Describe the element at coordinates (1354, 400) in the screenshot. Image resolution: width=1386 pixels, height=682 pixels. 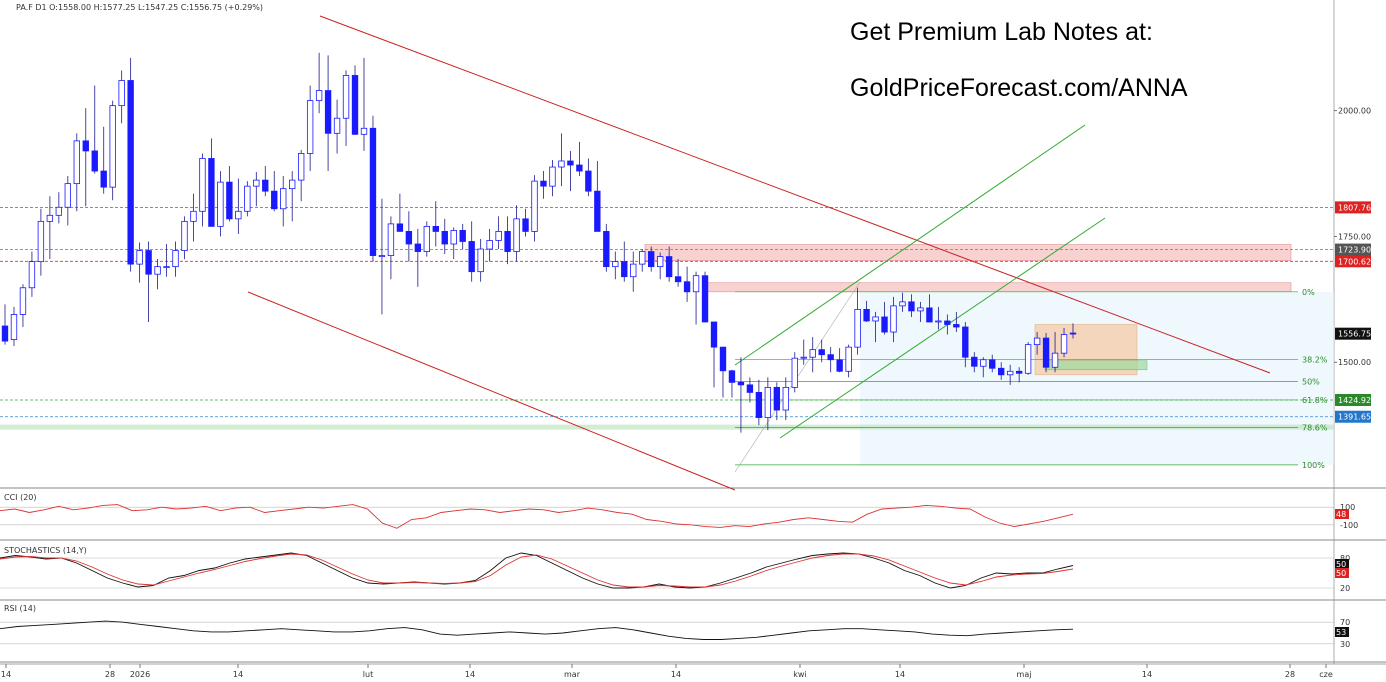
I see `price-tag-7: 1424.92` at that location.